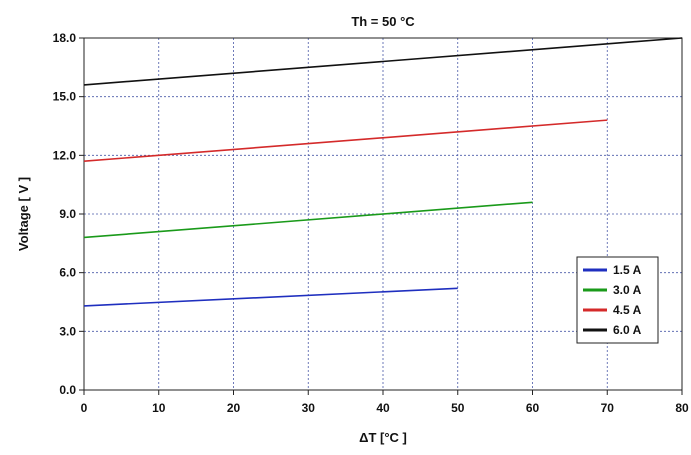 This screenshot has height=455, width=691. I want to click on y-tick-label: 15.0, so click(65, 97).